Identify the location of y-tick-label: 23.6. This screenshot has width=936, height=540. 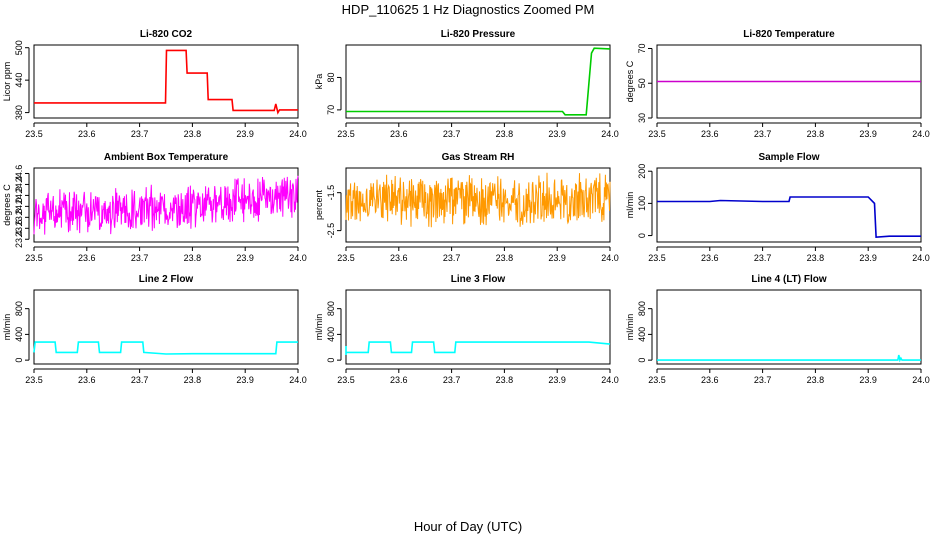
(19, 229).